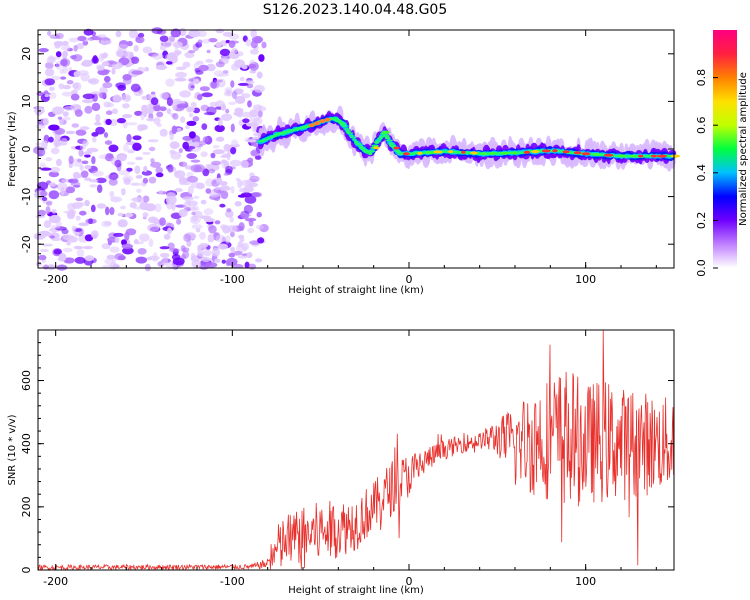 This screenshot has height=600, width=750. What do you see at coordinates (26, 54) in the screenshot?
I see `spectrogram-y-tick-label: 20` at bounding box center [26, 54].